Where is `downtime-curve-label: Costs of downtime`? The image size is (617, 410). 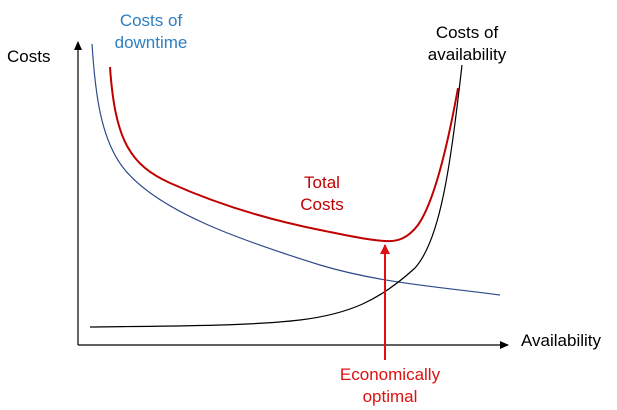 downtime-curve-label: Costs of downtime is located at coordinates (151, 32).